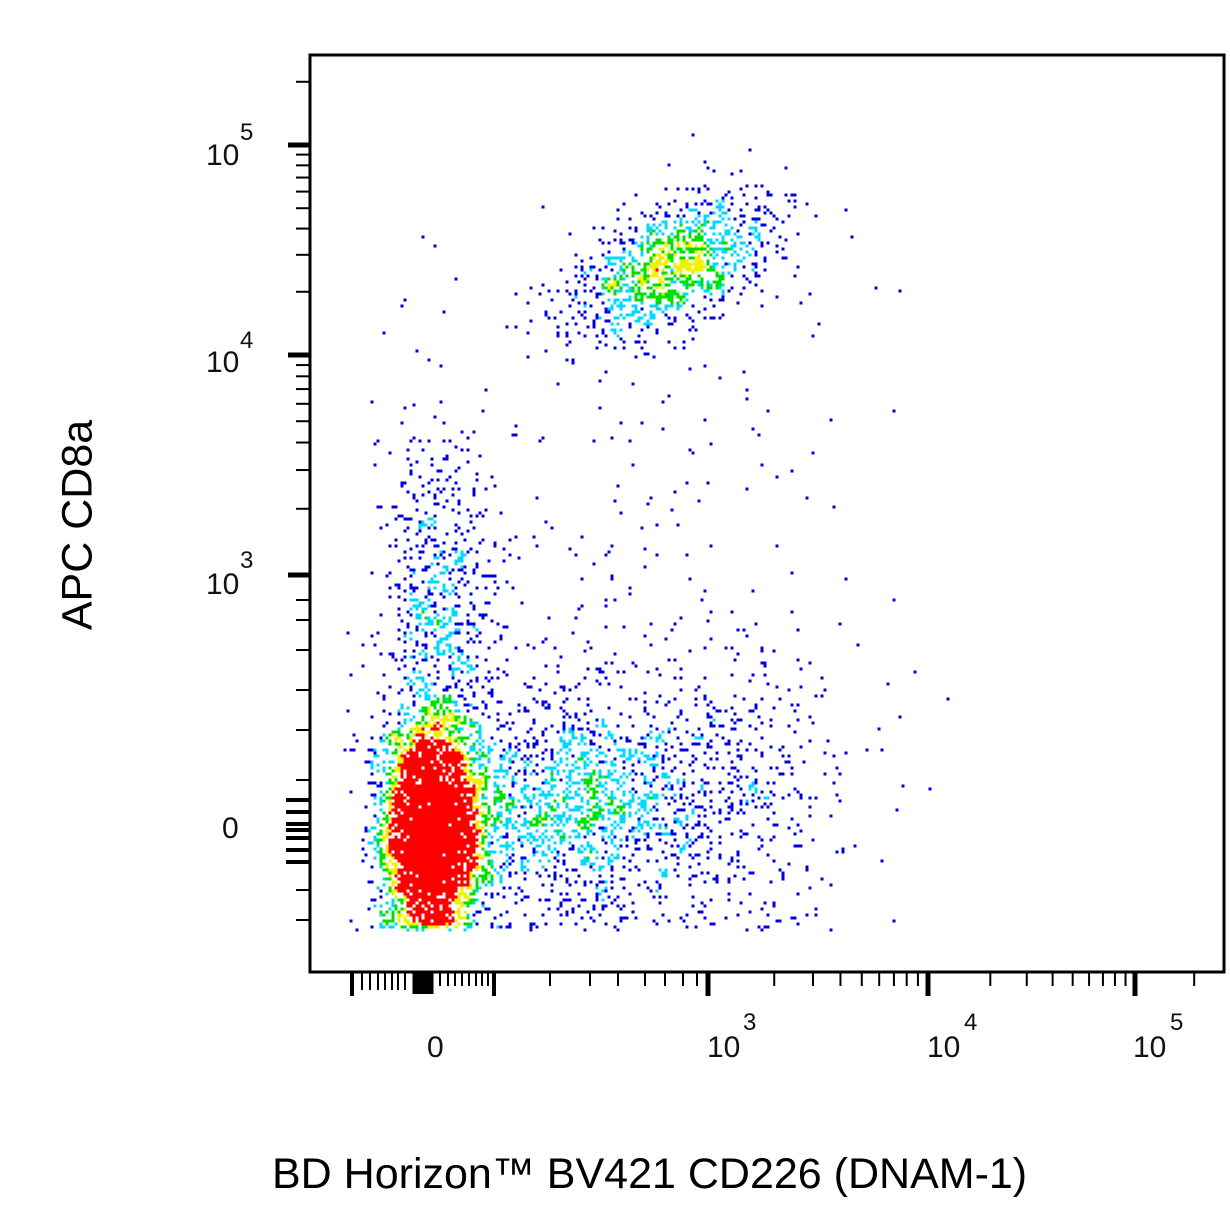  What do you see at coordinates (773, 984) in the screenshot?
I see `x-axis-ticks` at bounding box center [773, 984].